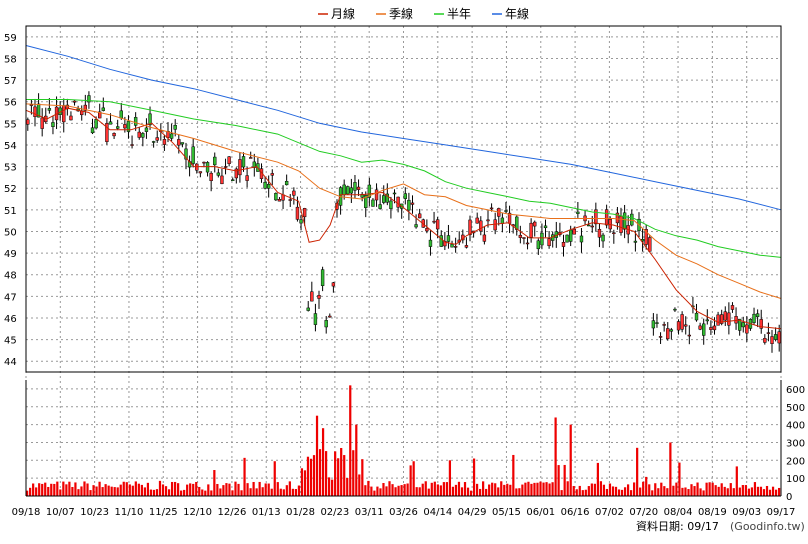 The width and height of the screenshot is (808, 544). Describe the element at coordinates (10, 232) in the screenshot. I see `price-tick-label: 50` at that location.